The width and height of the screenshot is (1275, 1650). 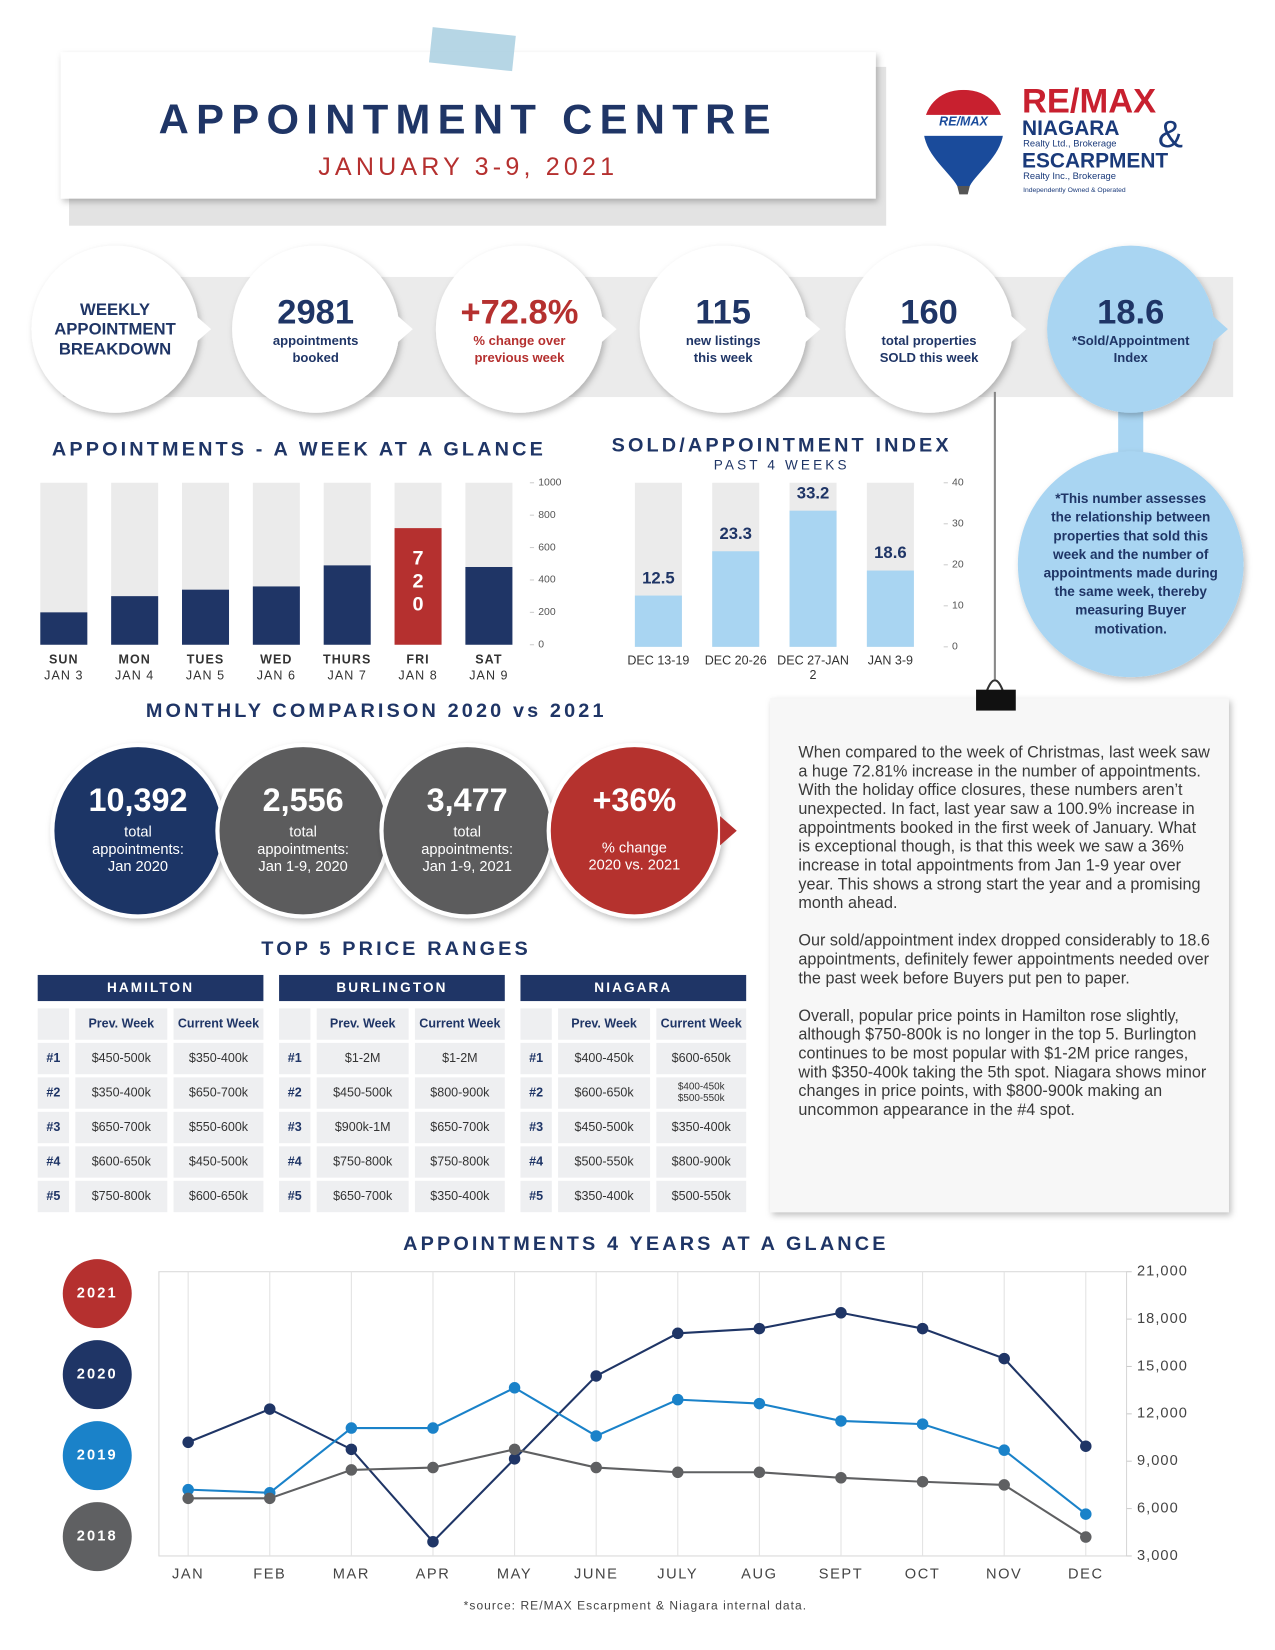 I want to click on y-tick-label: 600, so click(x=547, y=547).